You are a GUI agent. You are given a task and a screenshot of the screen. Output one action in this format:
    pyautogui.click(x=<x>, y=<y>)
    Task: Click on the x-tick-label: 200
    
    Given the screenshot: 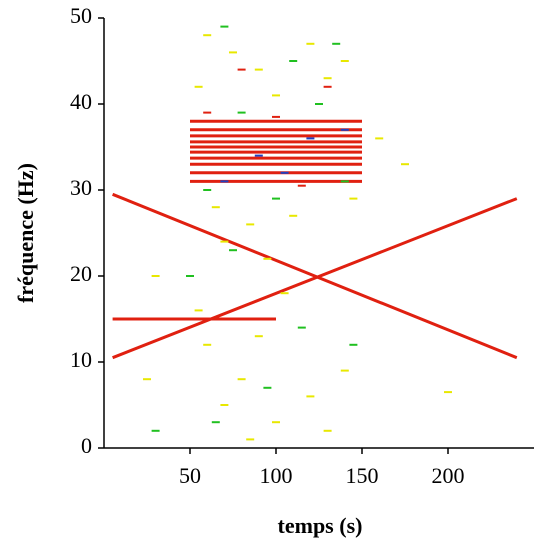 What is the action you would take?
    pyautogui.click(x=448, y=475)
    